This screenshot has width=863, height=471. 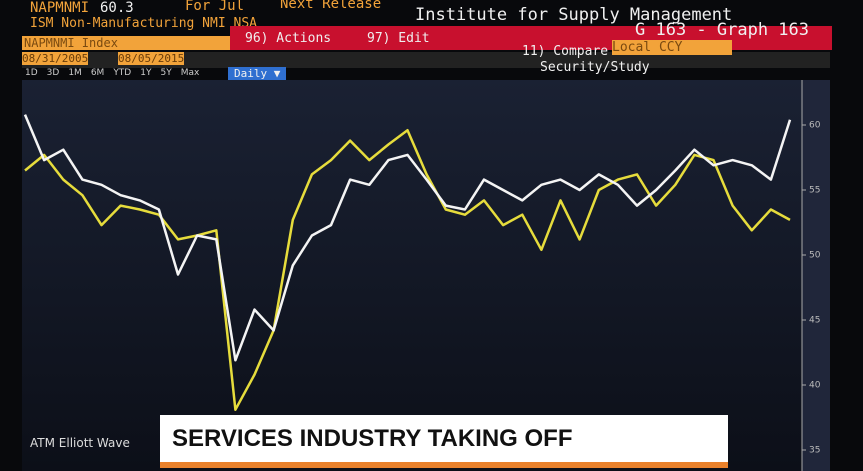 I want to click on y-tick-label: 60, so click(x=815, y=126).